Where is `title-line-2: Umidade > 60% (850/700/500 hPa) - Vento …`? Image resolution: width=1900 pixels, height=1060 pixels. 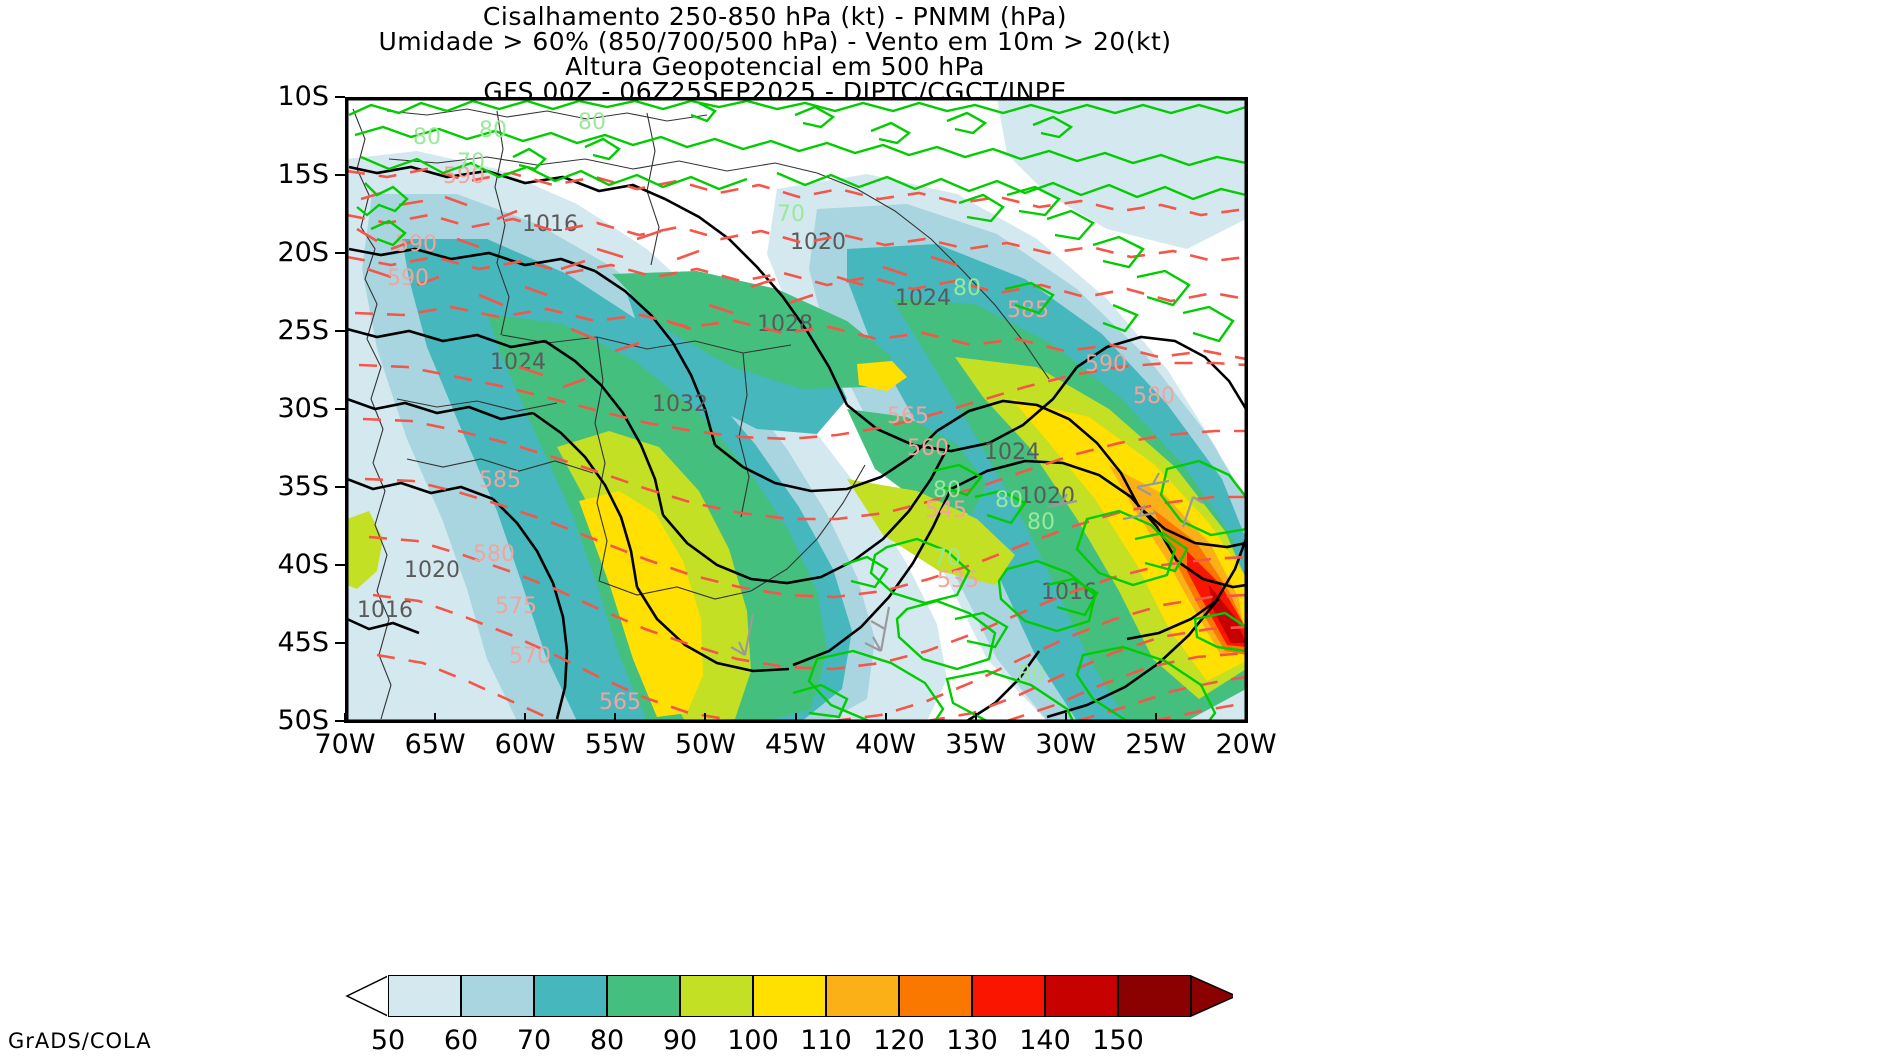 title-line-2: Umidade > 60% (850/700/500 hPa) - Vento … is located at coordinates (775, 41).